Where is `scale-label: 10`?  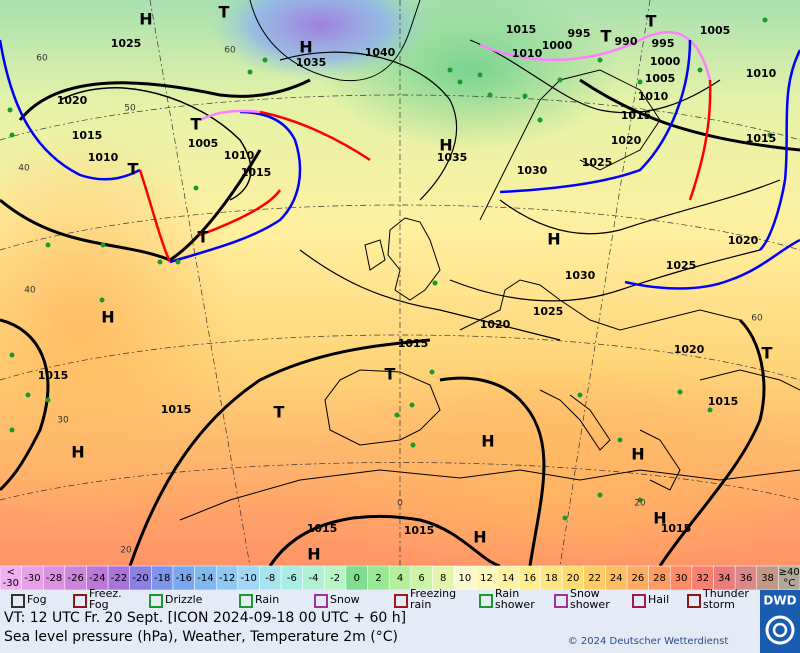
scale-label: 10 is located at coordinates (464, 578).